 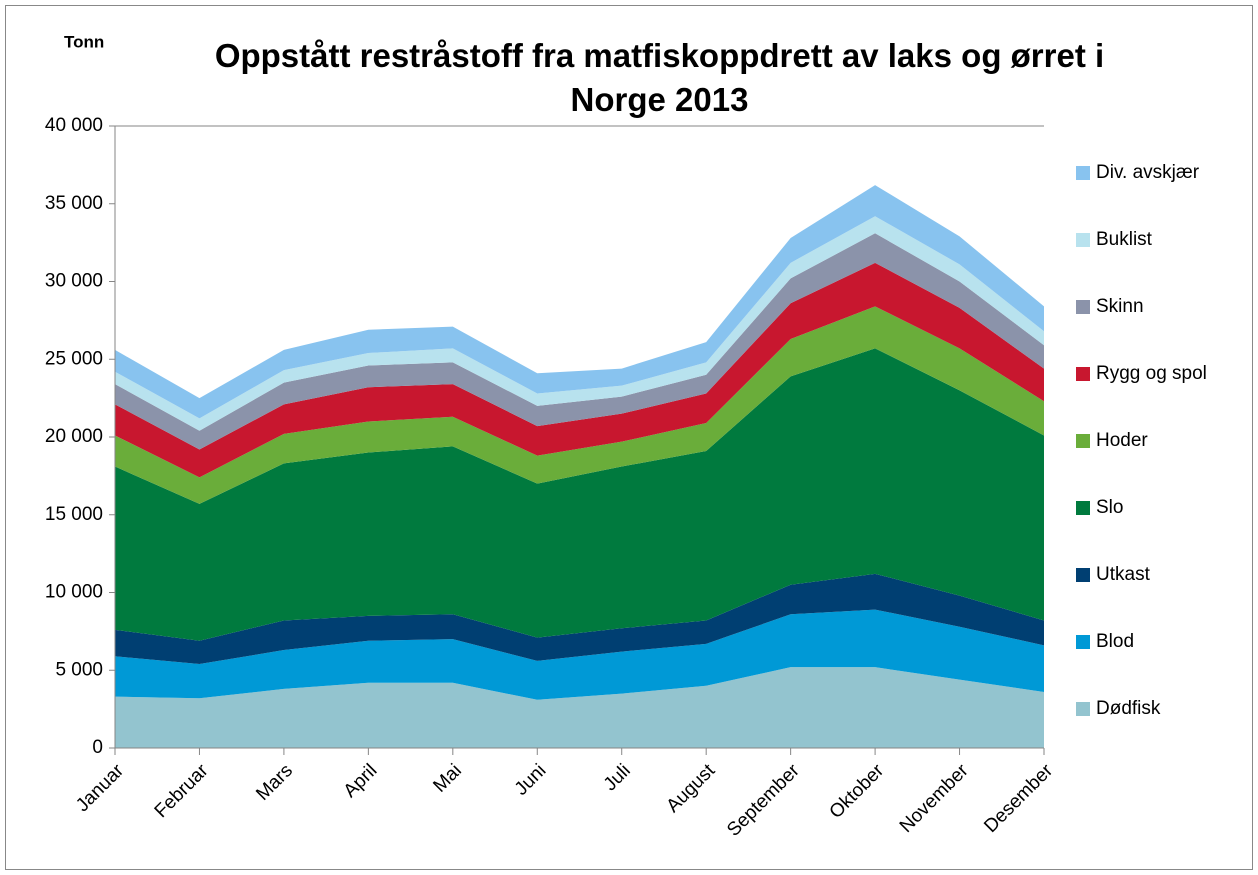 What do you see at coordinates (74, 203) in the screenshot?
I see `y-tick-label: 35 000` at bounding box center [74, 203].